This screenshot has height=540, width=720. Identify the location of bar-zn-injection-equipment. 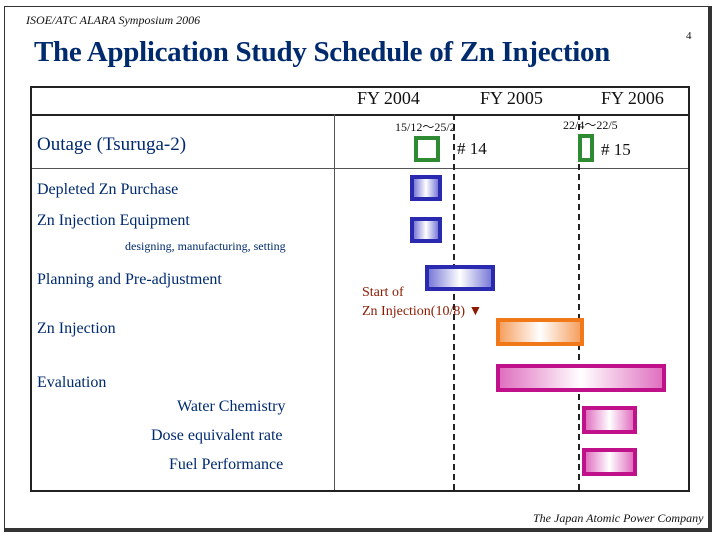
(426, 230).